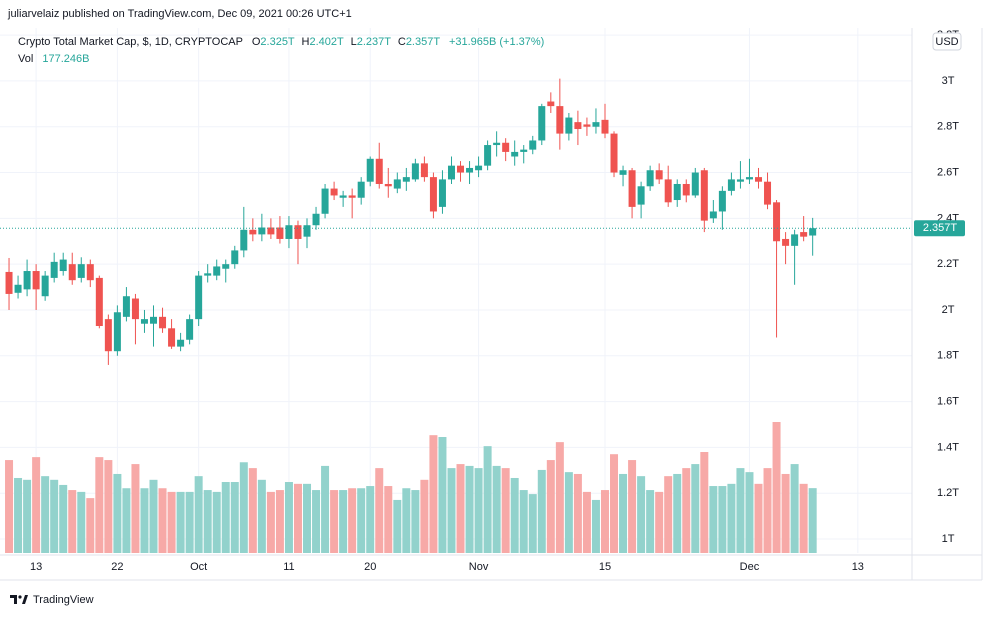  I want to click on x-tick-label: Nov, so click(479, 567).